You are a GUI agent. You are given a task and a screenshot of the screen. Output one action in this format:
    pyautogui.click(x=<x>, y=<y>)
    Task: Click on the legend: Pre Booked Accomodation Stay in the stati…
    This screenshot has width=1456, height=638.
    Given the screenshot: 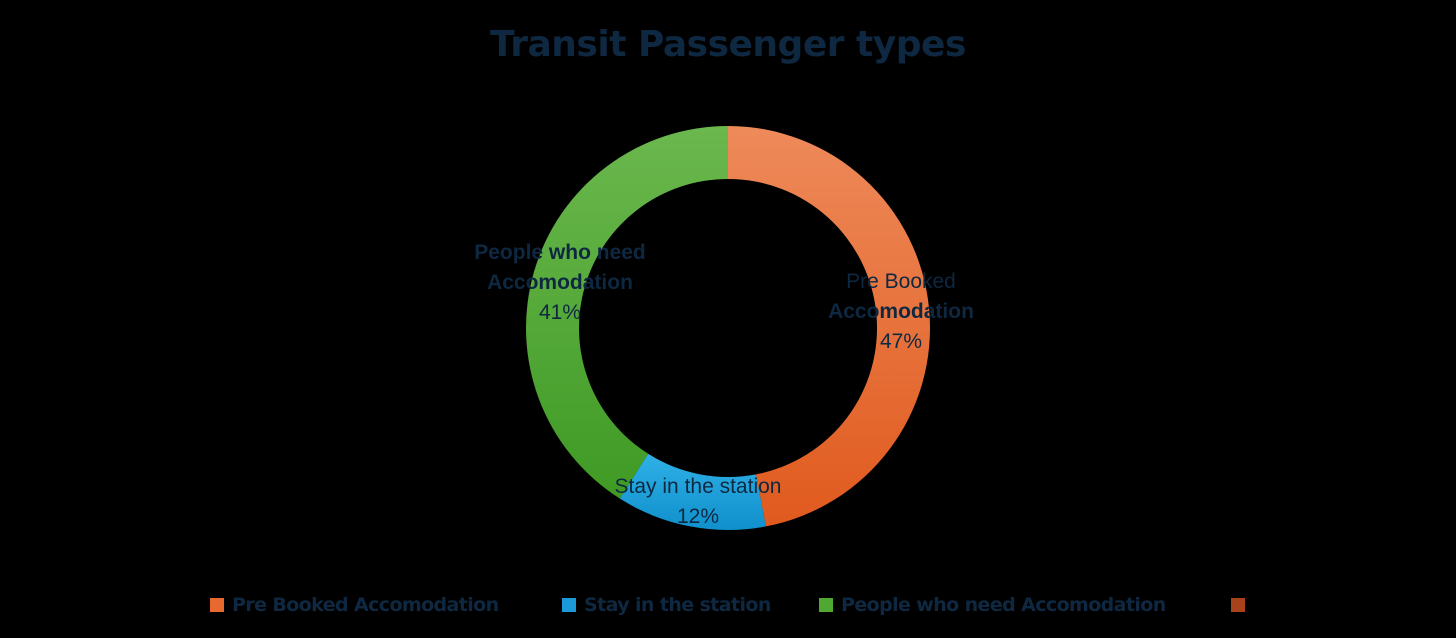 What is the action you would take?
    pyautogui.click(x=728, y=605)
    